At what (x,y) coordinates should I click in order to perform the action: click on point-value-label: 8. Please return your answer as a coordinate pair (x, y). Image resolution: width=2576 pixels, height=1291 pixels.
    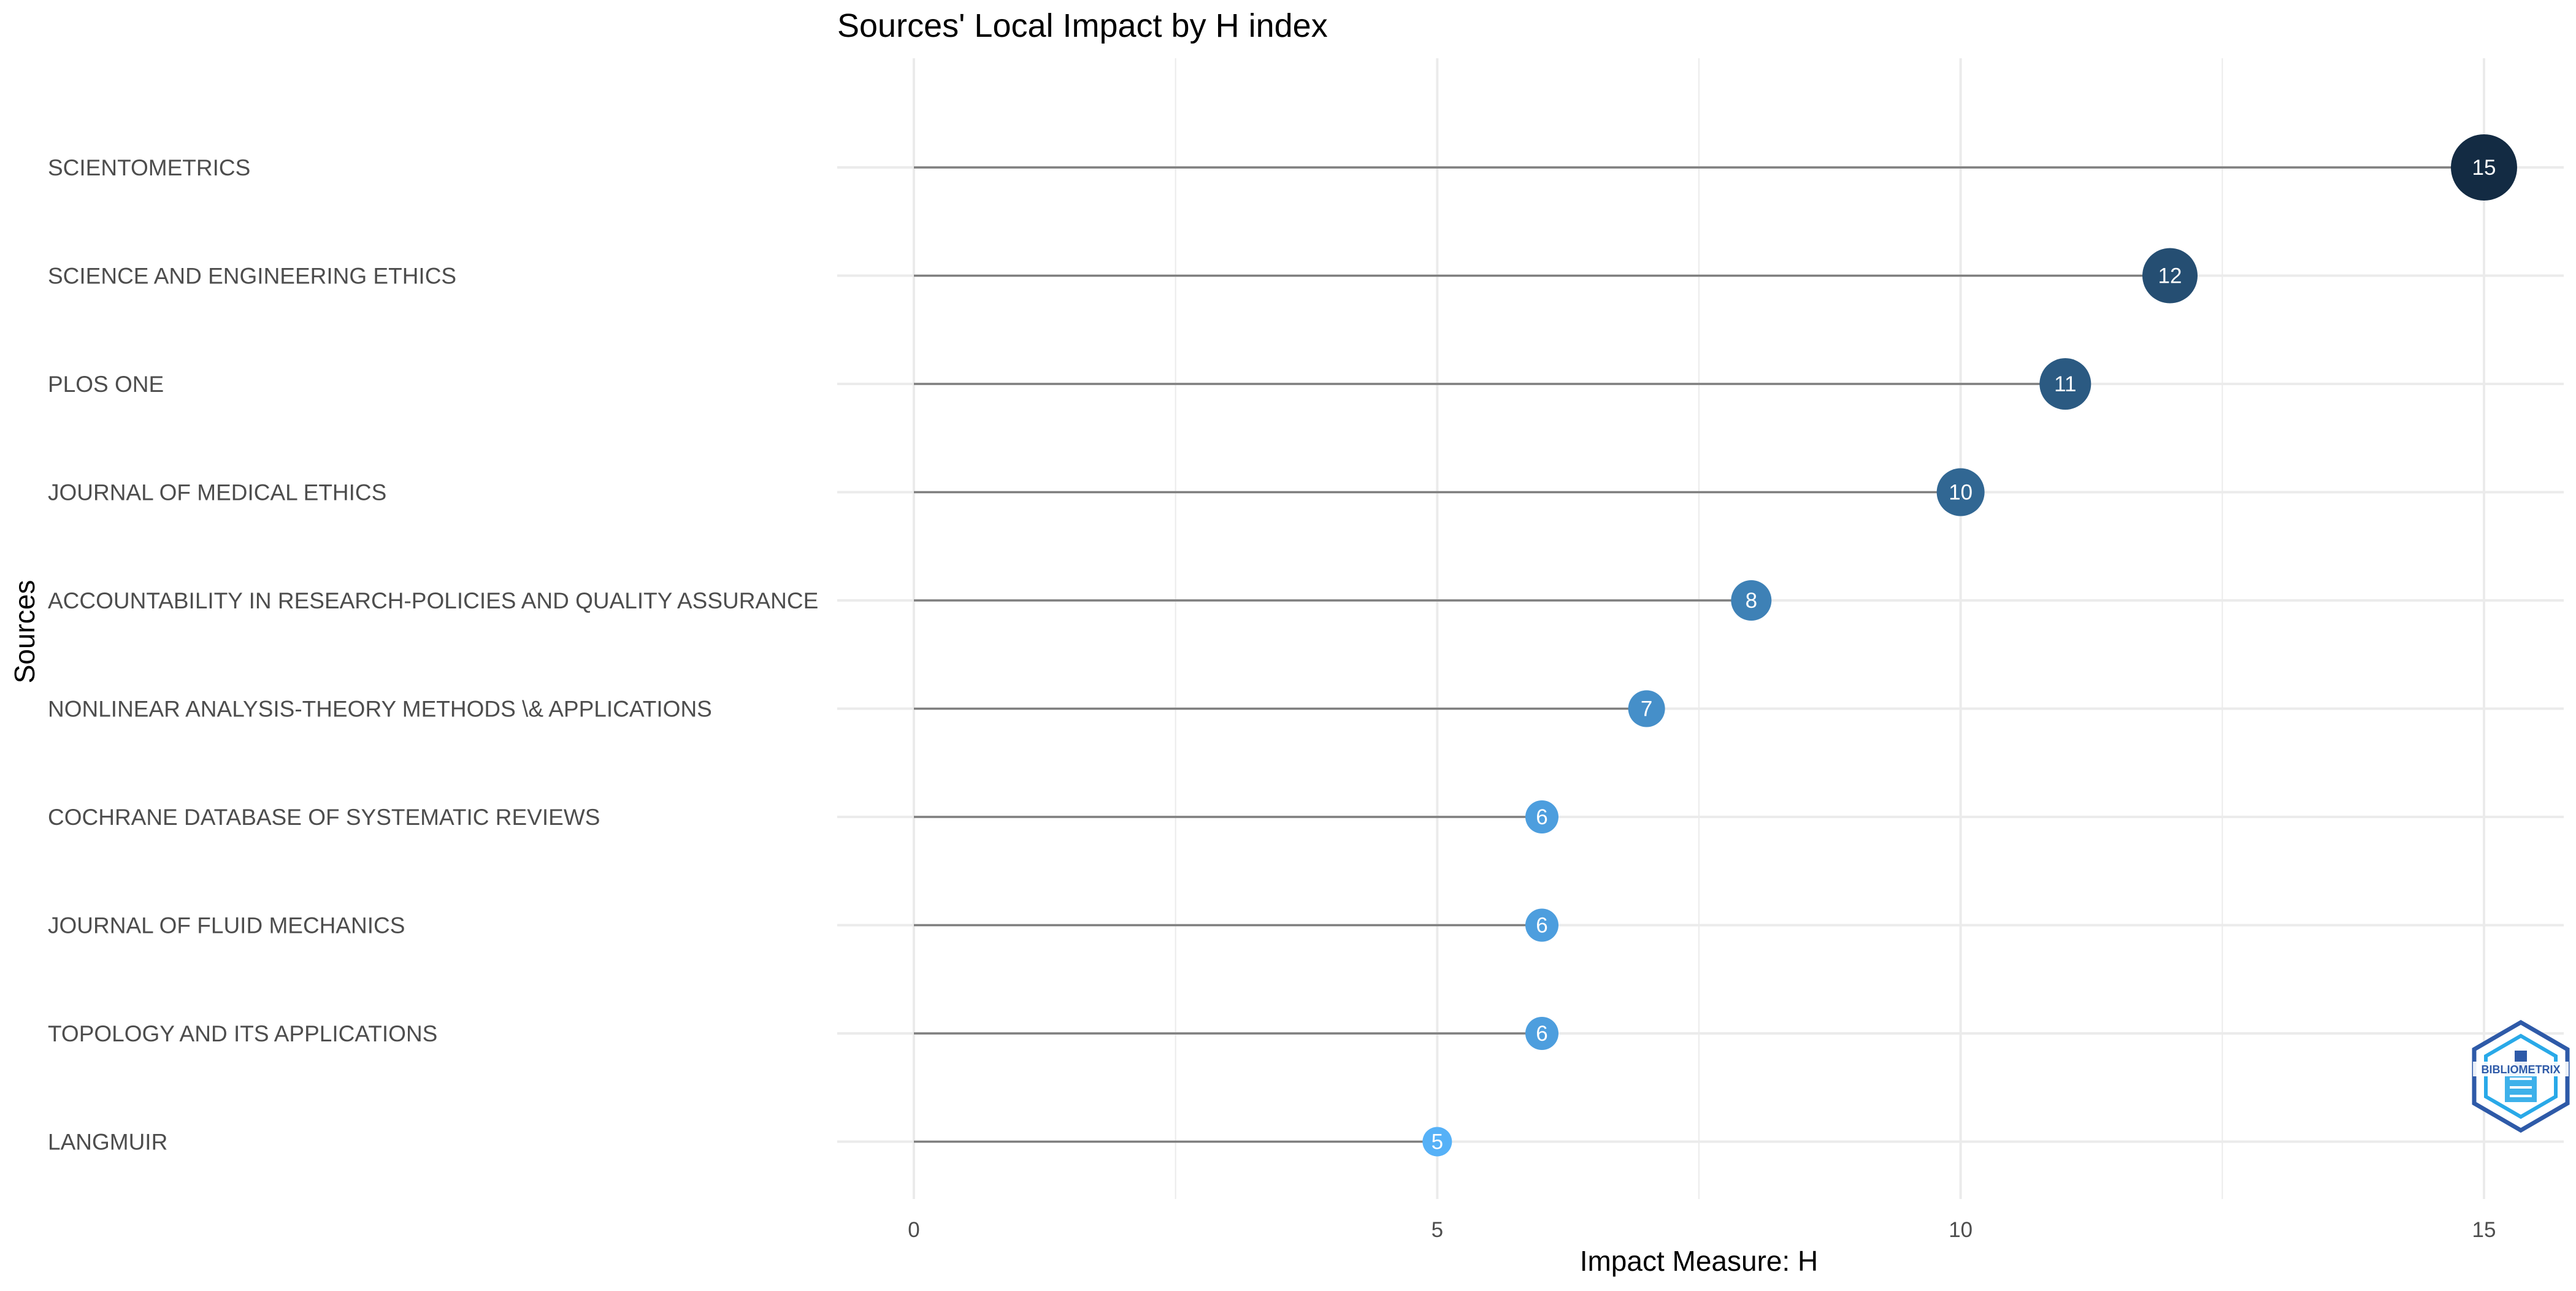
    Looking at the image, I should click on (1751, 601).